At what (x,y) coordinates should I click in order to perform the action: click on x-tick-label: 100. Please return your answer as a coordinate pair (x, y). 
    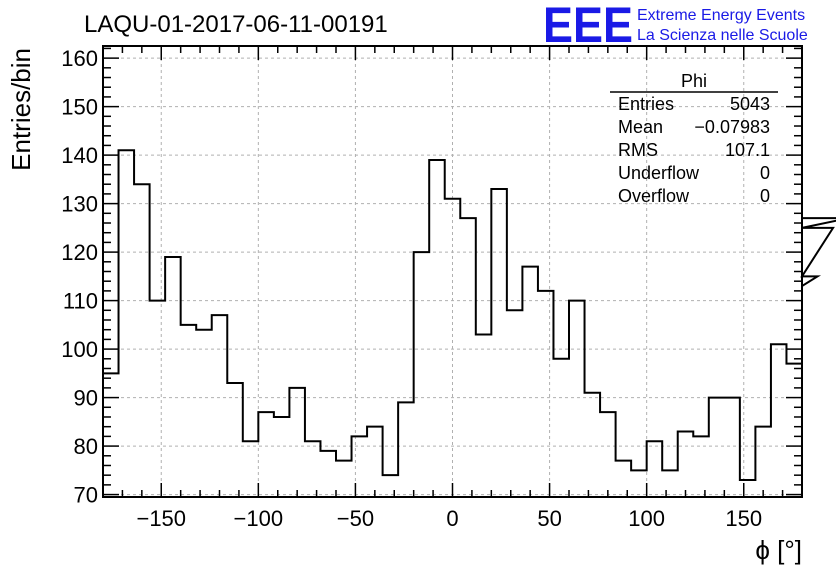
    Looking at the image, I should click on (646, 518).